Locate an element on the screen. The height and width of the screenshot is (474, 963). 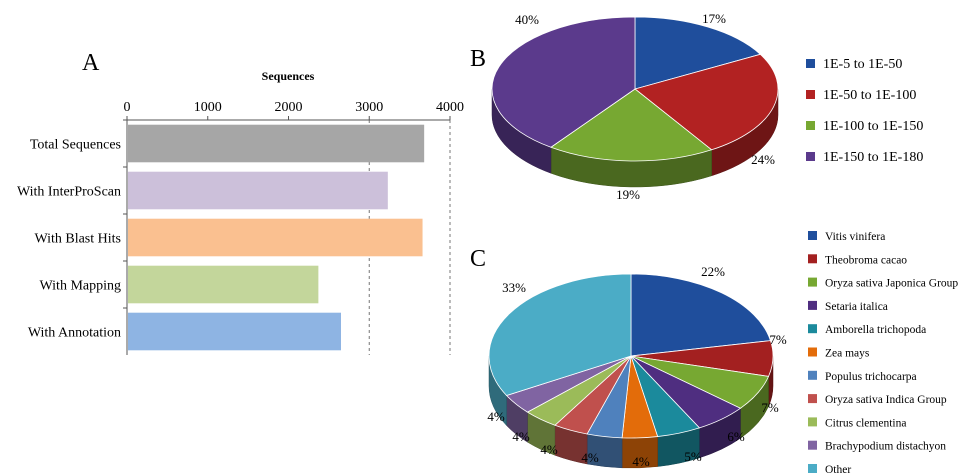
bar-tick-label: 4000 is located at coordinates (450, 107).